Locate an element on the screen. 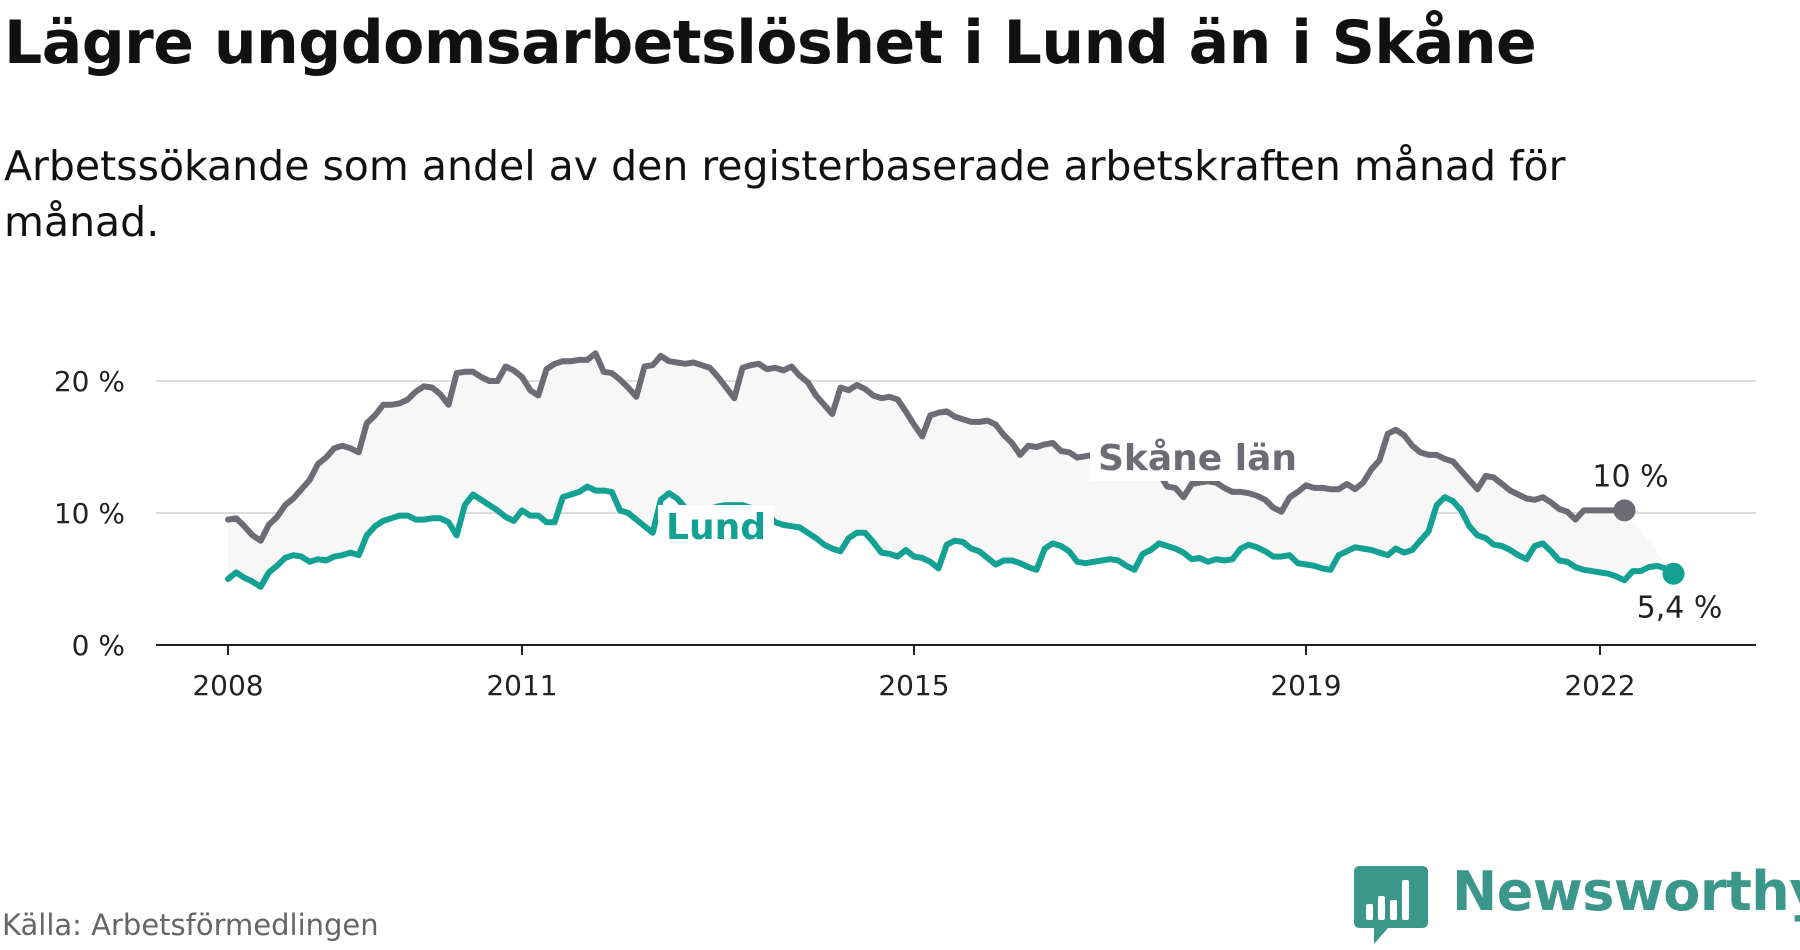 Image resolution: width=1800 pixels, height=950 pixels. series-label-skane: Skåne län is located at coordinates (1197, 458).